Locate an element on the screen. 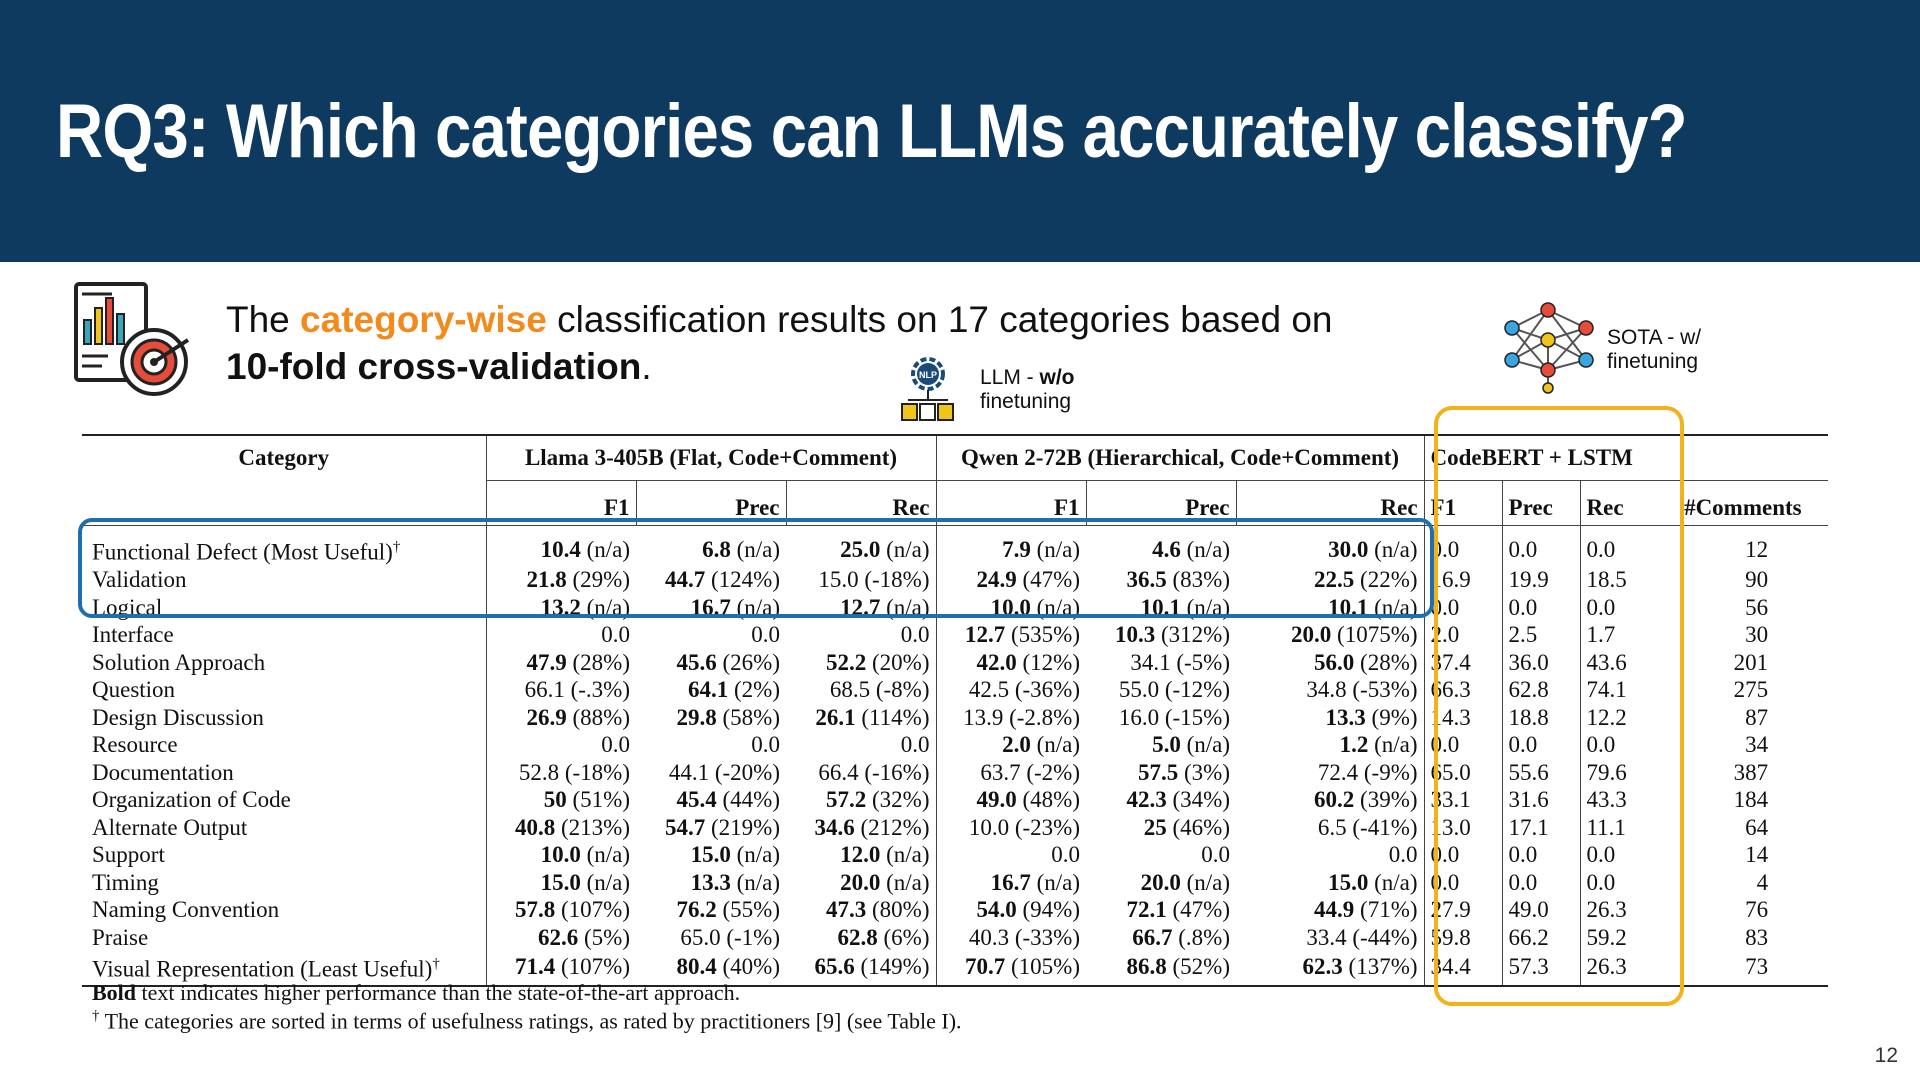 This screenshot has width=1920, height=1080. category-cell: Design Discussion is located at coordinates (178, 717).